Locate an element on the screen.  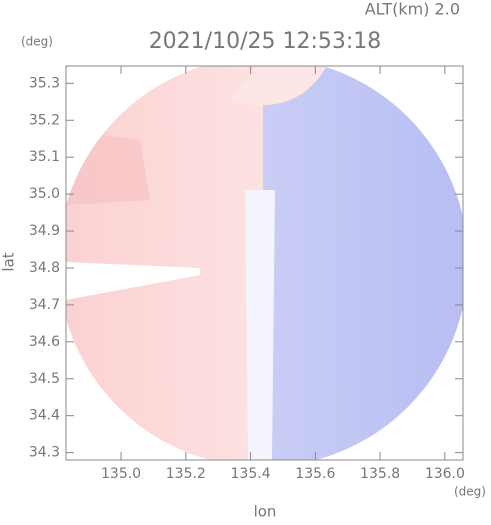
y-tick-label: 34.8 is located at coordinates (44, 268).